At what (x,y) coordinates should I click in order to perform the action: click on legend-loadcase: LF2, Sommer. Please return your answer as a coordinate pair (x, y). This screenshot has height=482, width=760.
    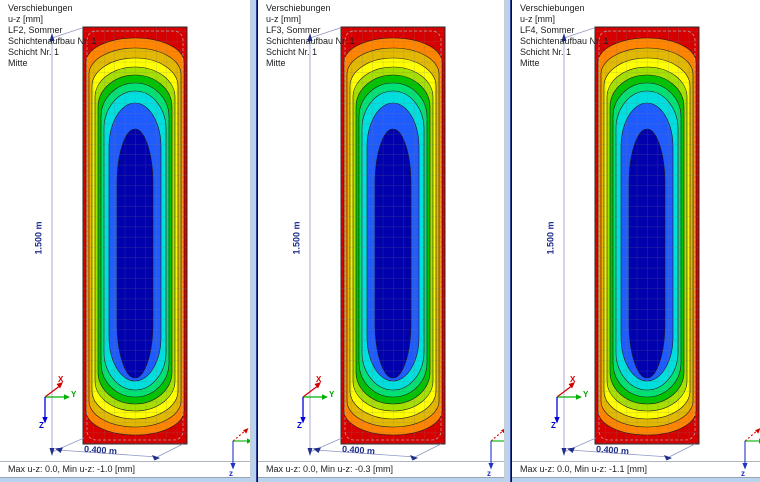
    Looking at the image, I should click on (35, 30).